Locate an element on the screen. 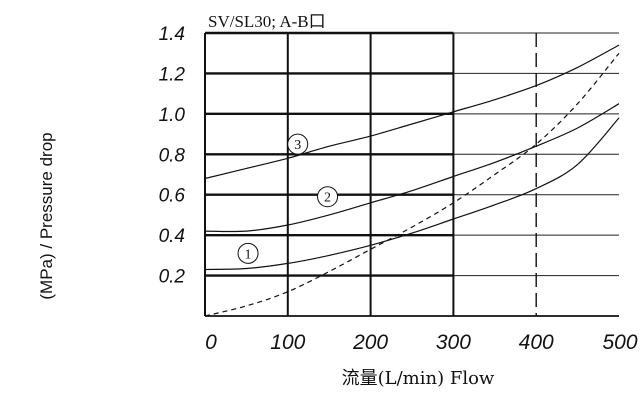 The width and height of the screenshot is (641, 398). y-tick-label: 1.2 is located at coordinates (172, 74).